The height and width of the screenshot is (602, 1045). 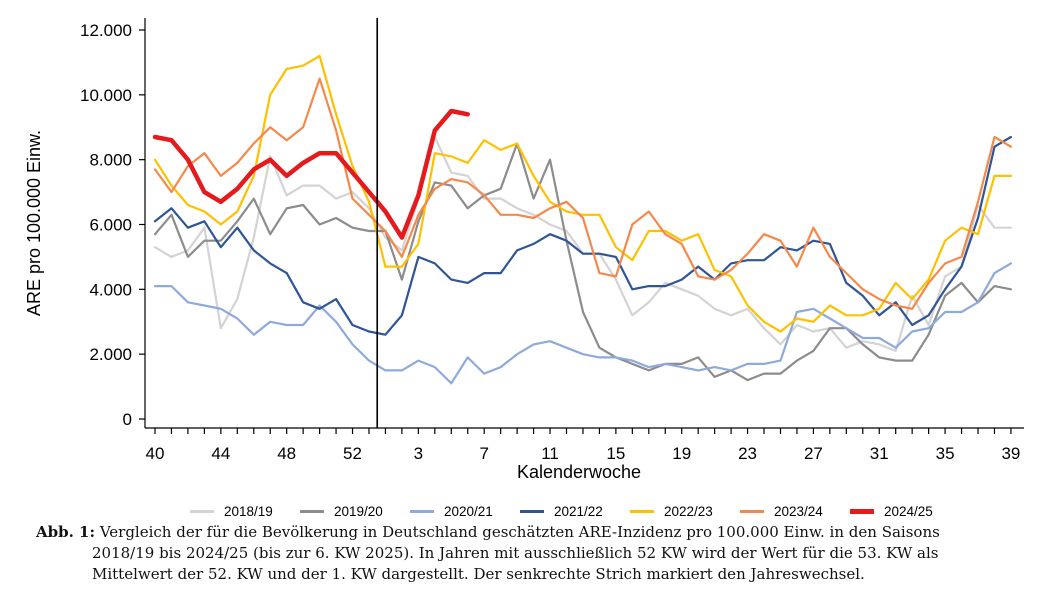 What do you see at coordinates (1010, 453) in the screenshot?
I see `x-tick-label: 39` at bounding box center [1010, 453].